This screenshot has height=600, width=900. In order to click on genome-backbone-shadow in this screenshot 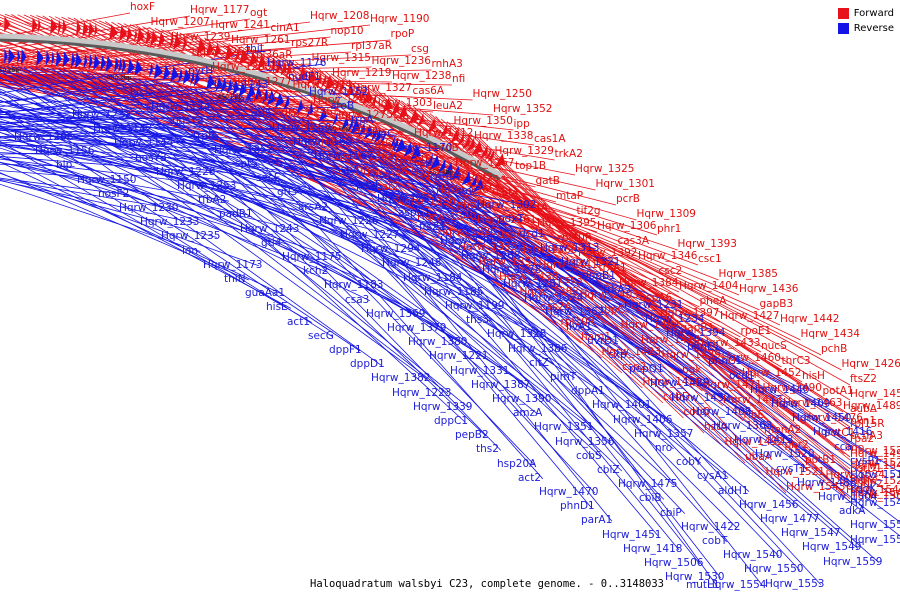, I will do `click(252, 106)`.